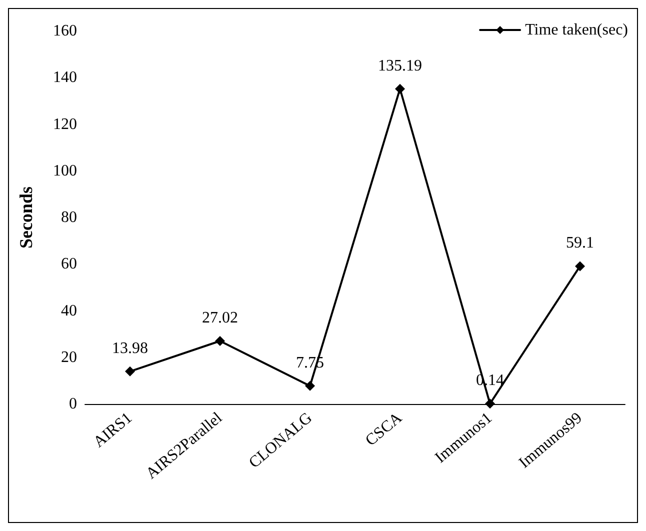 Image resolution: width=646 pixels, height=531 pixels. What do you see at coordinates (580, 243) in the screenshot?
I see `data-label: 59.1` at bounding box center [580, 243].